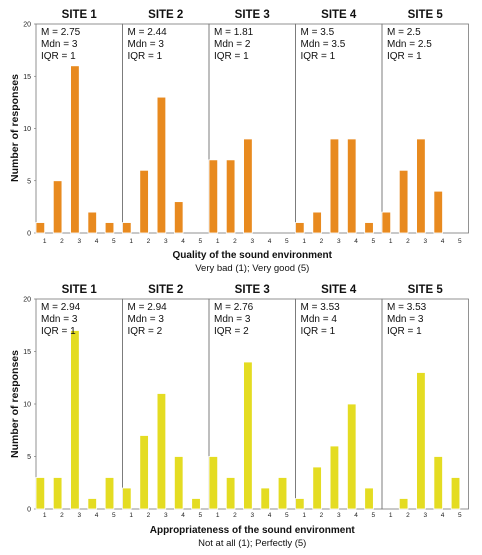 The image size is (482, 555). What do you see at coordinates (252, 268) in the screenshot?
I see `x-axis-sublabel: Very bad (1); Very good (5)` at bounding box center [252, 268].